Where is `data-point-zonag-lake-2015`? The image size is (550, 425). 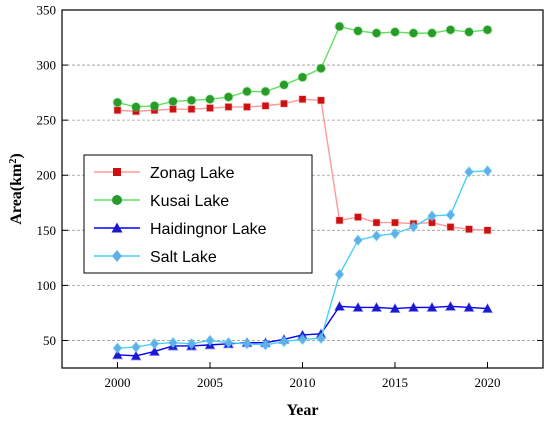 data-point-zonag-lake-2015 is located at coordinates (395, 222).